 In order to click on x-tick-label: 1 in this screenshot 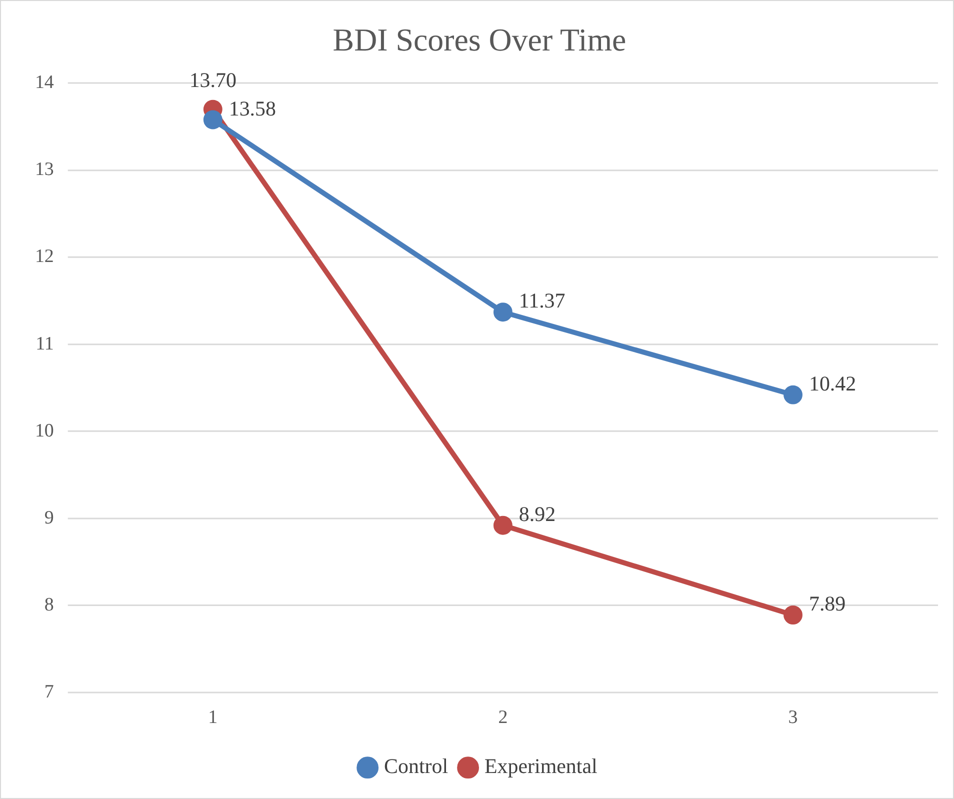, I will do `click(213, 717)`.